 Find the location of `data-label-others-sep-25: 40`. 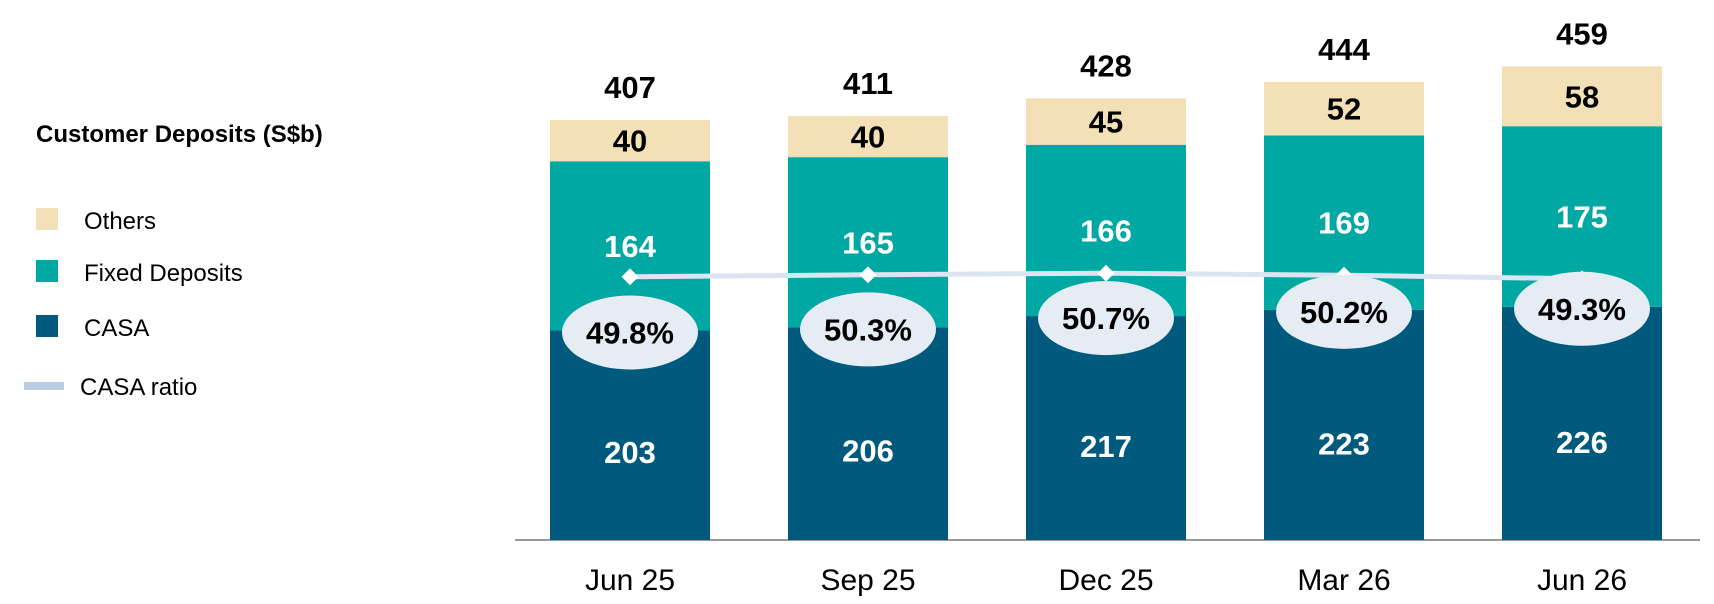

data-label-others-sep-25: 40 is located at coordinates (868, 137).